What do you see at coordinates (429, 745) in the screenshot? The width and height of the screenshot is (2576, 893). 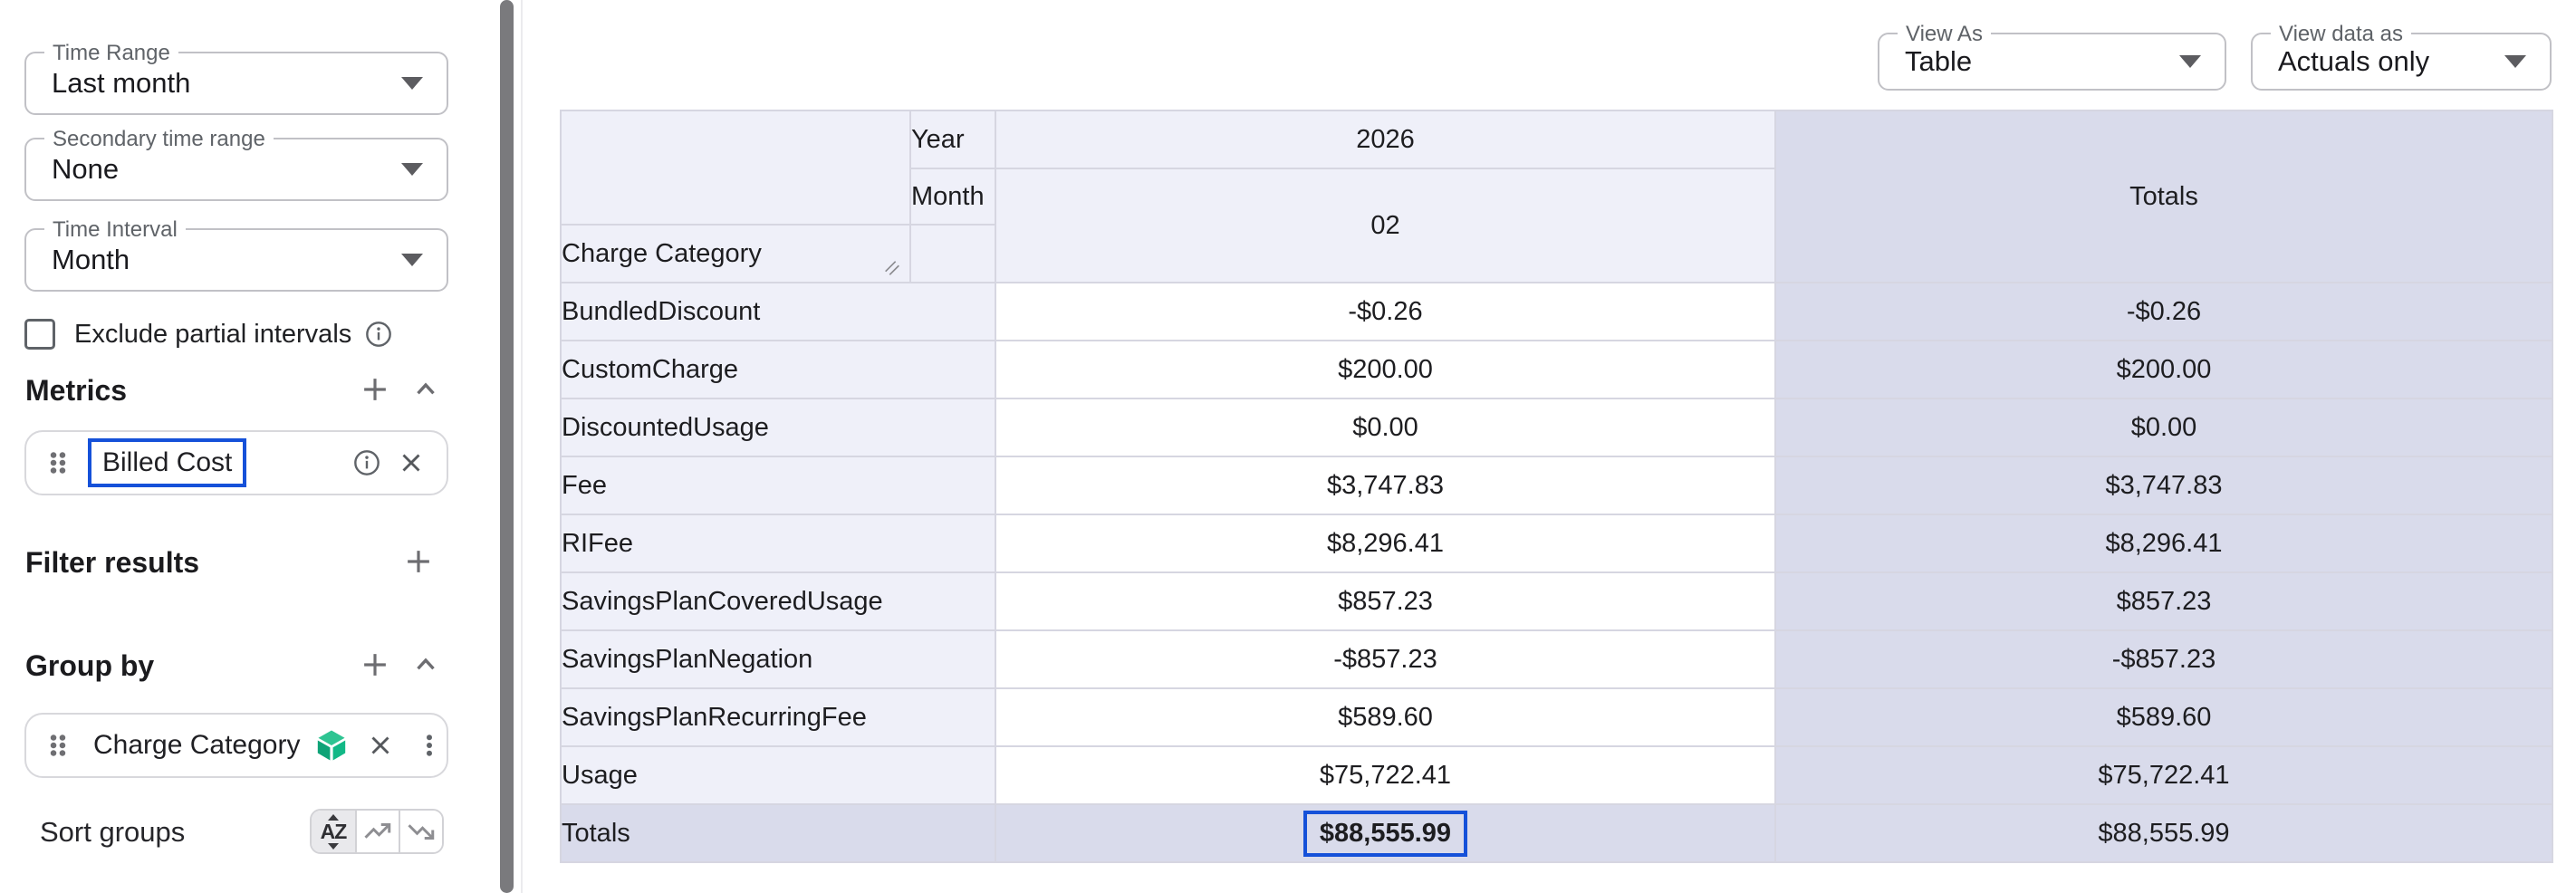 I see `group-options-kebab-icon` at bounding box center [429, 745].